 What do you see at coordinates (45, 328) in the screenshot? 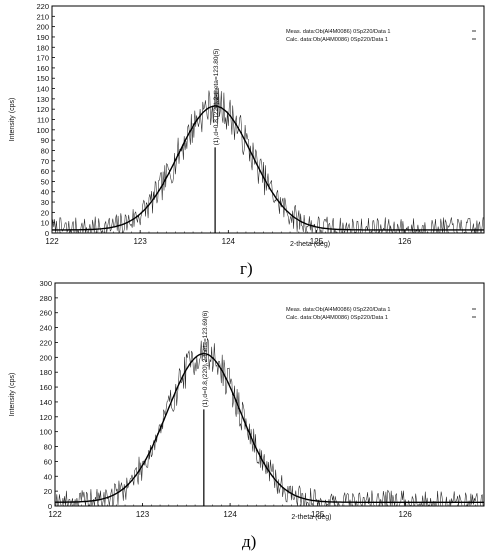
I see `y-tick-label: 240` at bounding box center [45, 328].